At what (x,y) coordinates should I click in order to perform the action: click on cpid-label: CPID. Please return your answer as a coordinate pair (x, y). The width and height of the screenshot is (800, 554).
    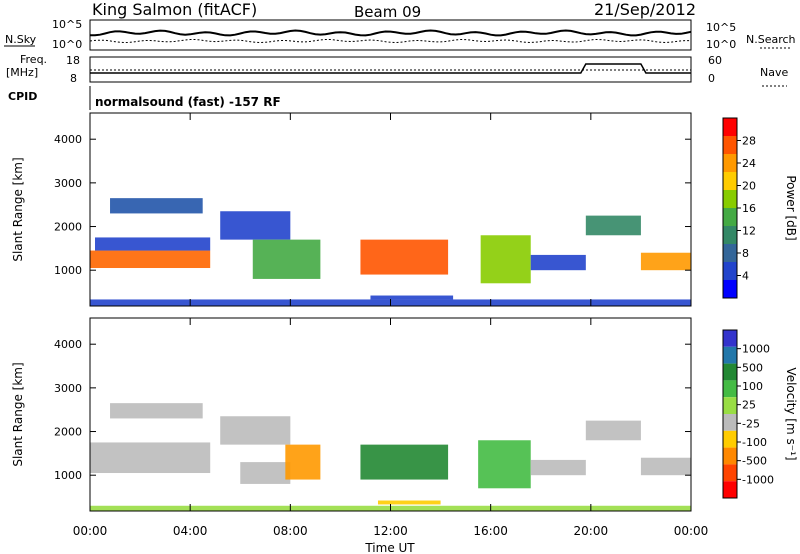
    Looking at the image, I should click on (22, 96).